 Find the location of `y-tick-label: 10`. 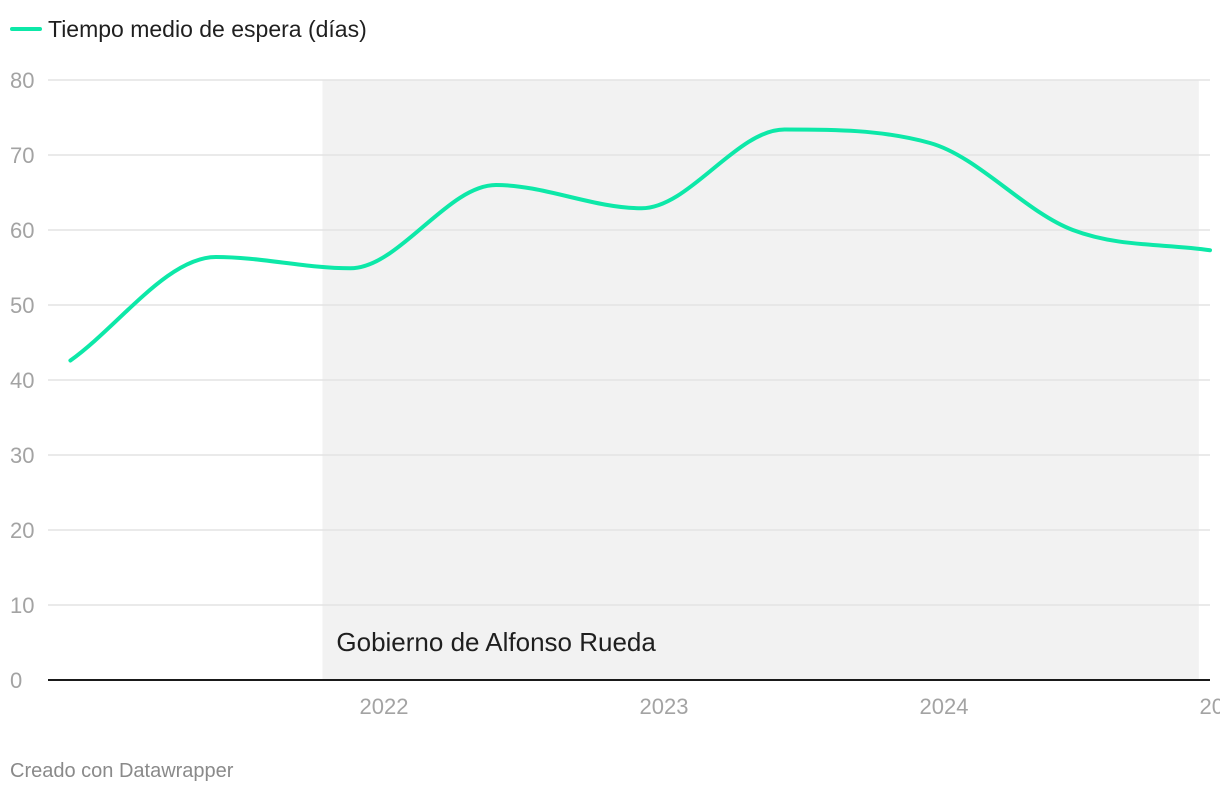

y-tick-label: 10 is located at coordinates (22, 605).